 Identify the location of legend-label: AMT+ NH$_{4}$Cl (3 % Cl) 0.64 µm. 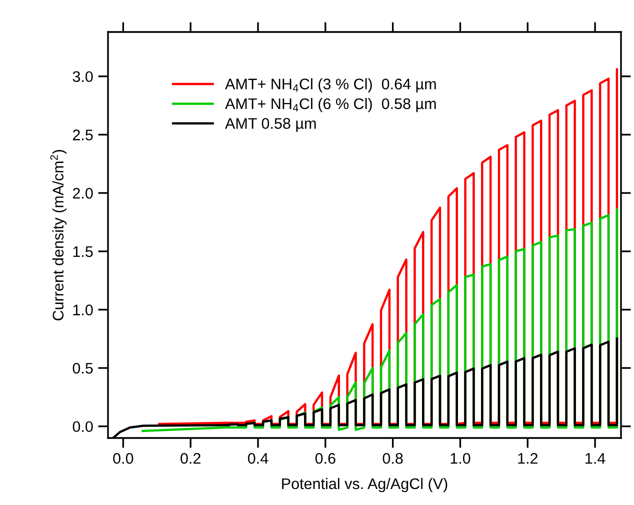
(330, 85).